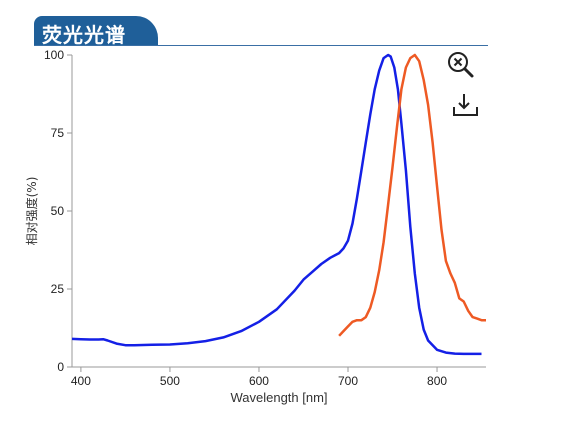  I want to click on x-tick-label: 500, so click(170, 381).